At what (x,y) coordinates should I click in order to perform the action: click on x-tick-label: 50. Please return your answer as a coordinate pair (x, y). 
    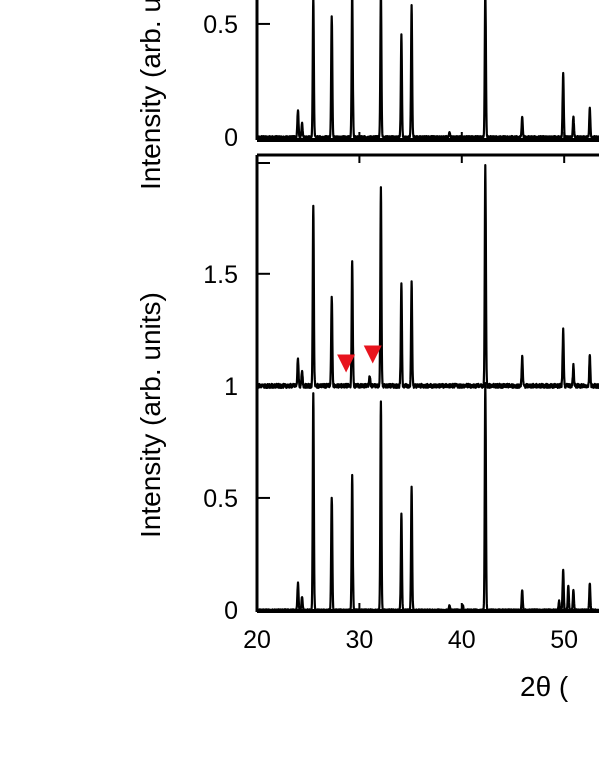
    Looking at the image, I should click on (564, 640).